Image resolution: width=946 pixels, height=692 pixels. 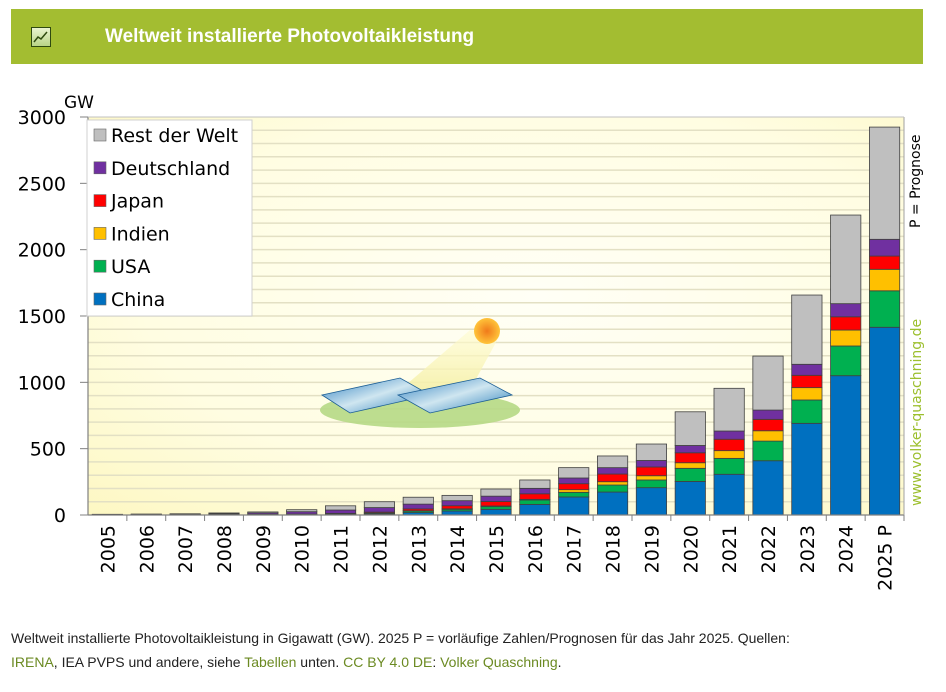 I want to click on x-tick-label: 2022, so click(x=769, y=549).